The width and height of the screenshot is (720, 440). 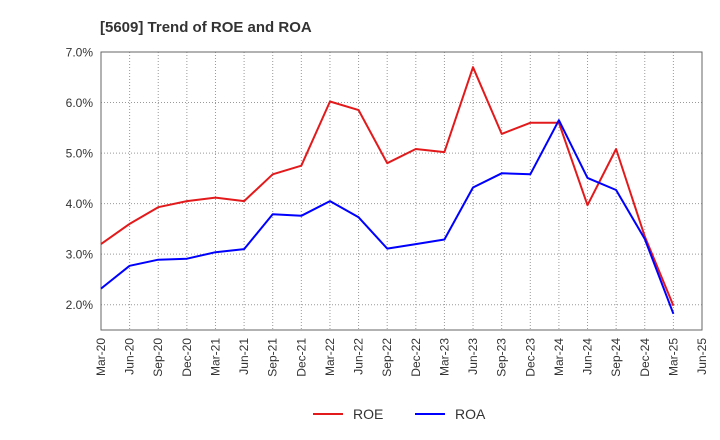 I want to click on x-tick-label: Mar-22, so click(x=330, y=357).